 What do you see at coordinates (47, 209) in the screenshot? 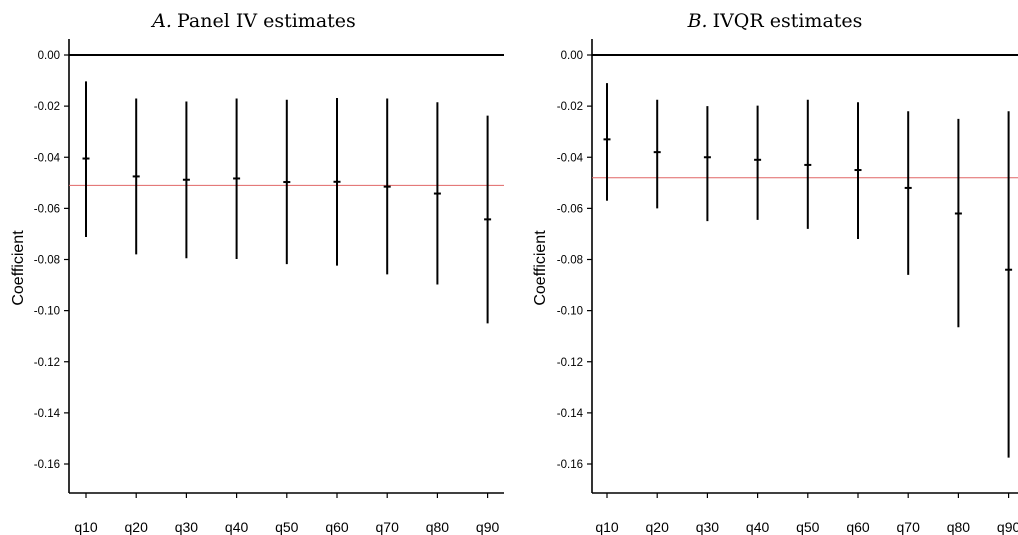
I see `panel-a-y-tick-label: -0.06` at bounding box center [47, 209].